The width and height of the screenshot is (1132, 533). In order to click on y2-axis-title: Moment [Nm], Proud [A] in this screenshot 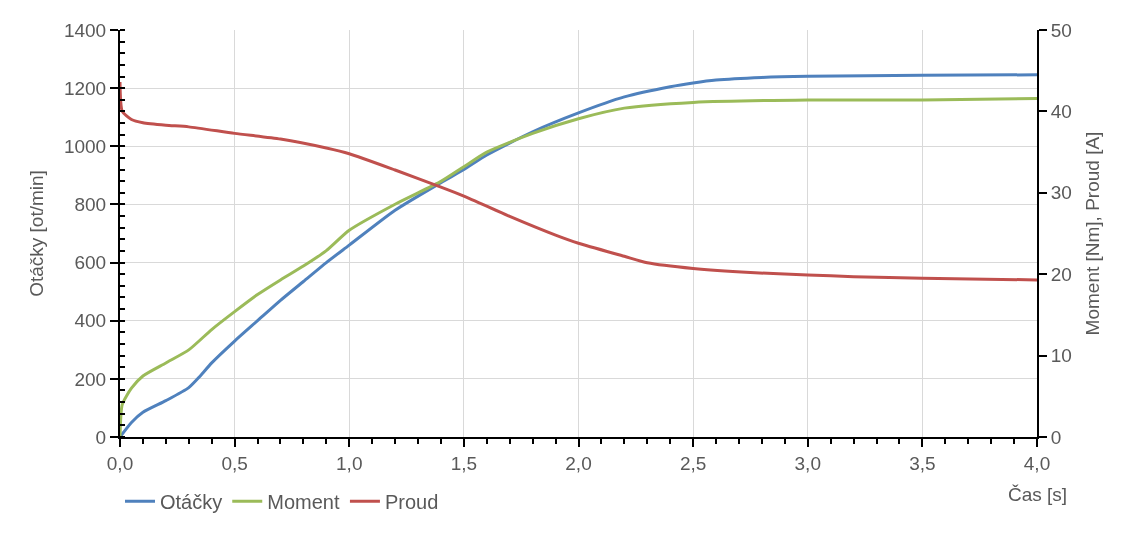, I will do `click(1093, 233)`.